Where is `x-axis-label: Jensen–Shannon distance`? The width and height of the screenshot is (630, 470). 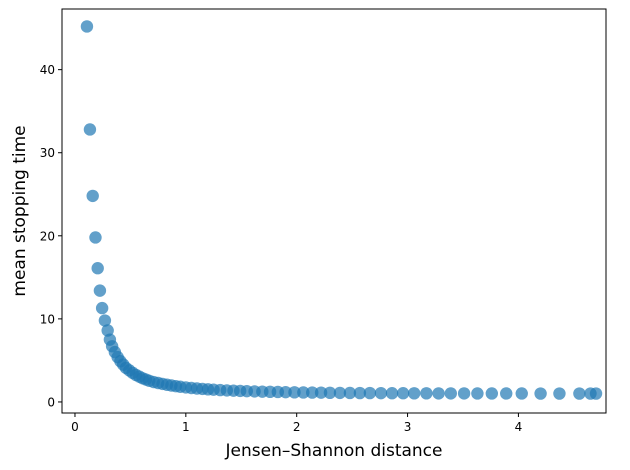 x-axis-label: Jensen–Shannon distance is located at coordinates (334, 451).